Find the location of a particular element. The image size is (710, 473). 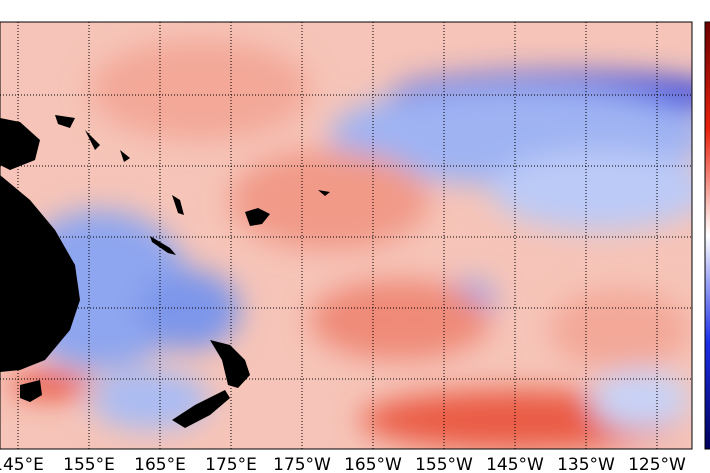

longitude-label: 175°E is located at coordinates (231, 464).